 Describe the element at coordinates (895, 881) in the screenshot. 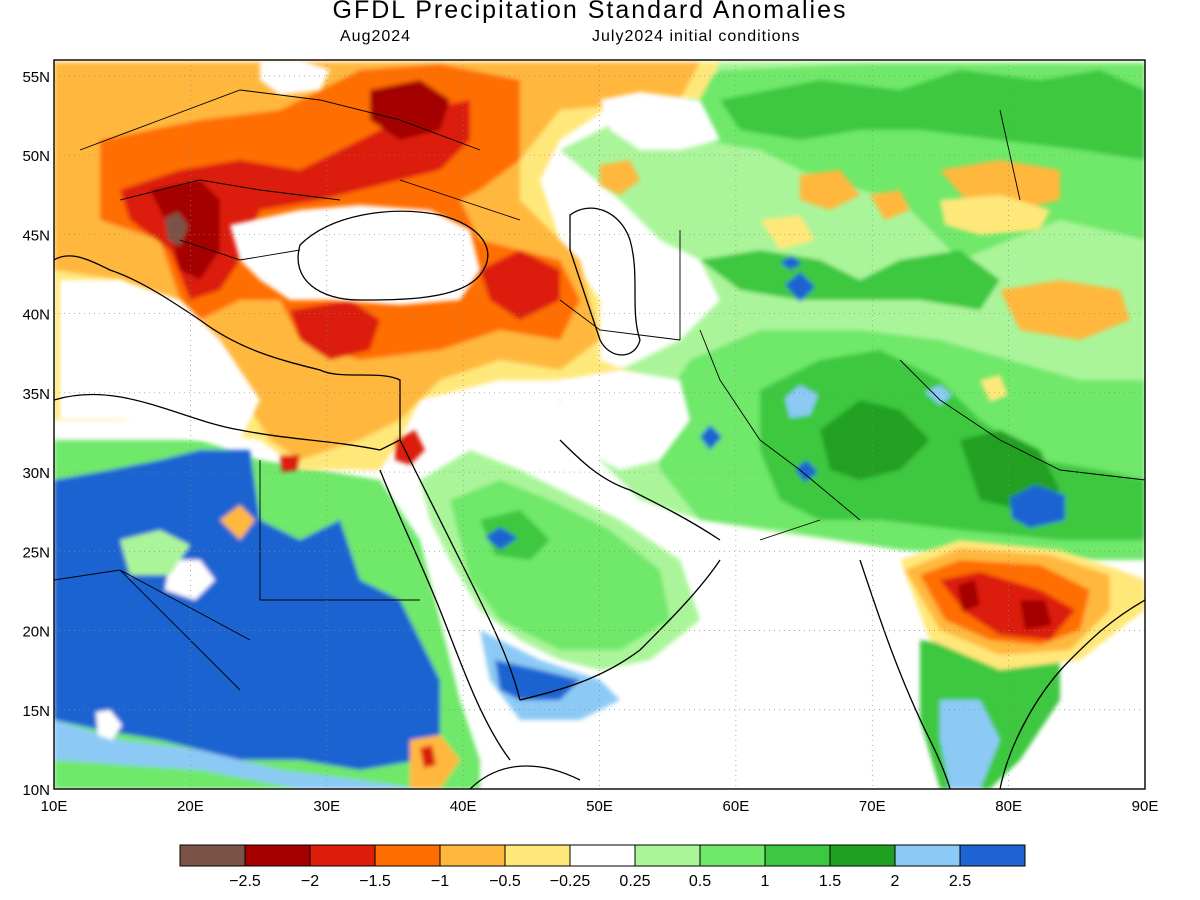

I see `colorbar-label: 2` at that location.